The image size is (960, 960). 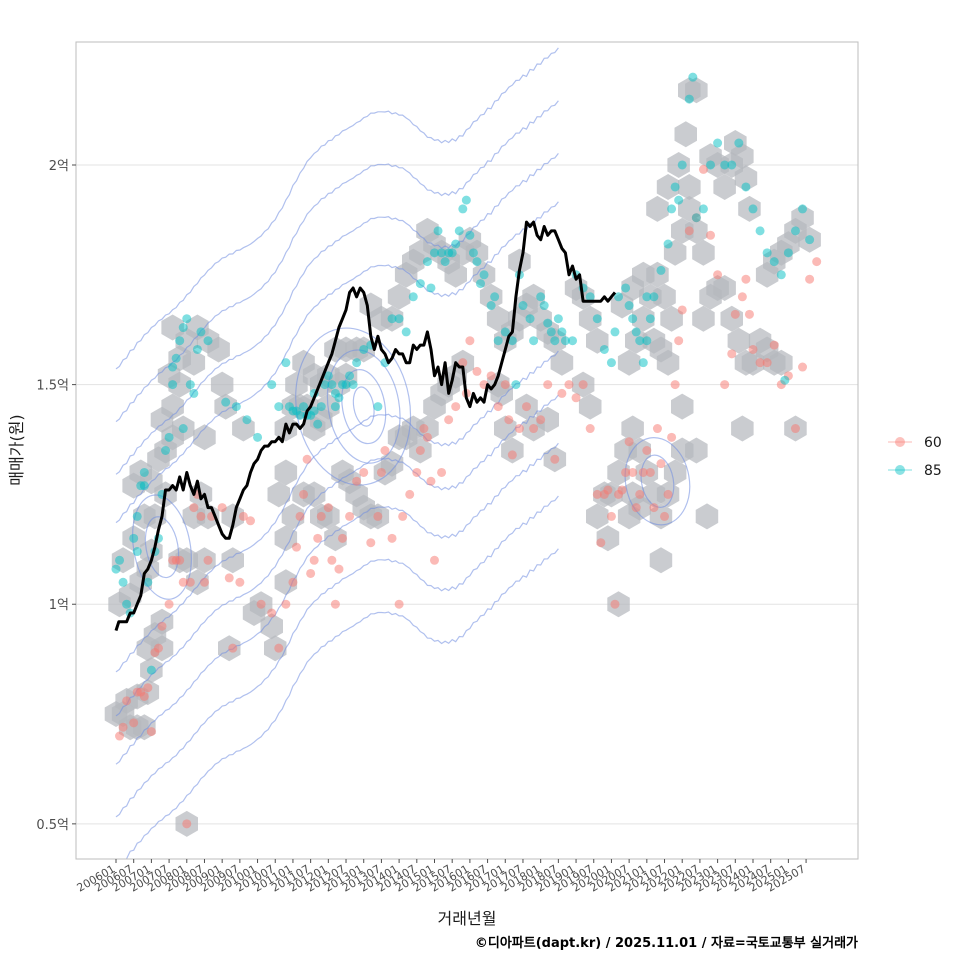 I want to click on y-tick-label: 2억, so click(x=59, y=166).